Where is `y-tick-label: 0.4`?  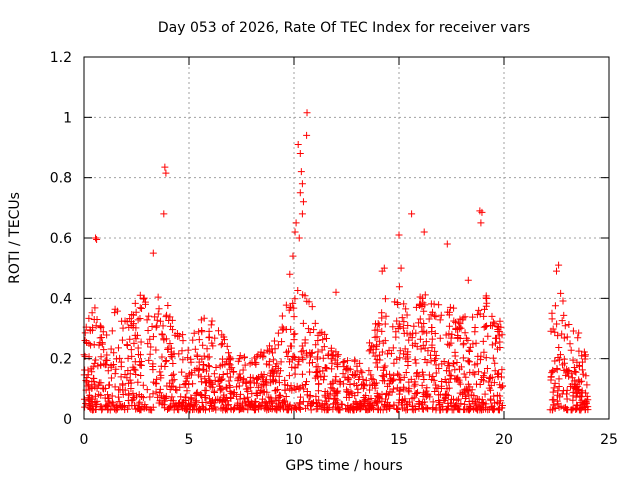 y-tick-label: 0.4 is located at coordinates (61, 299).